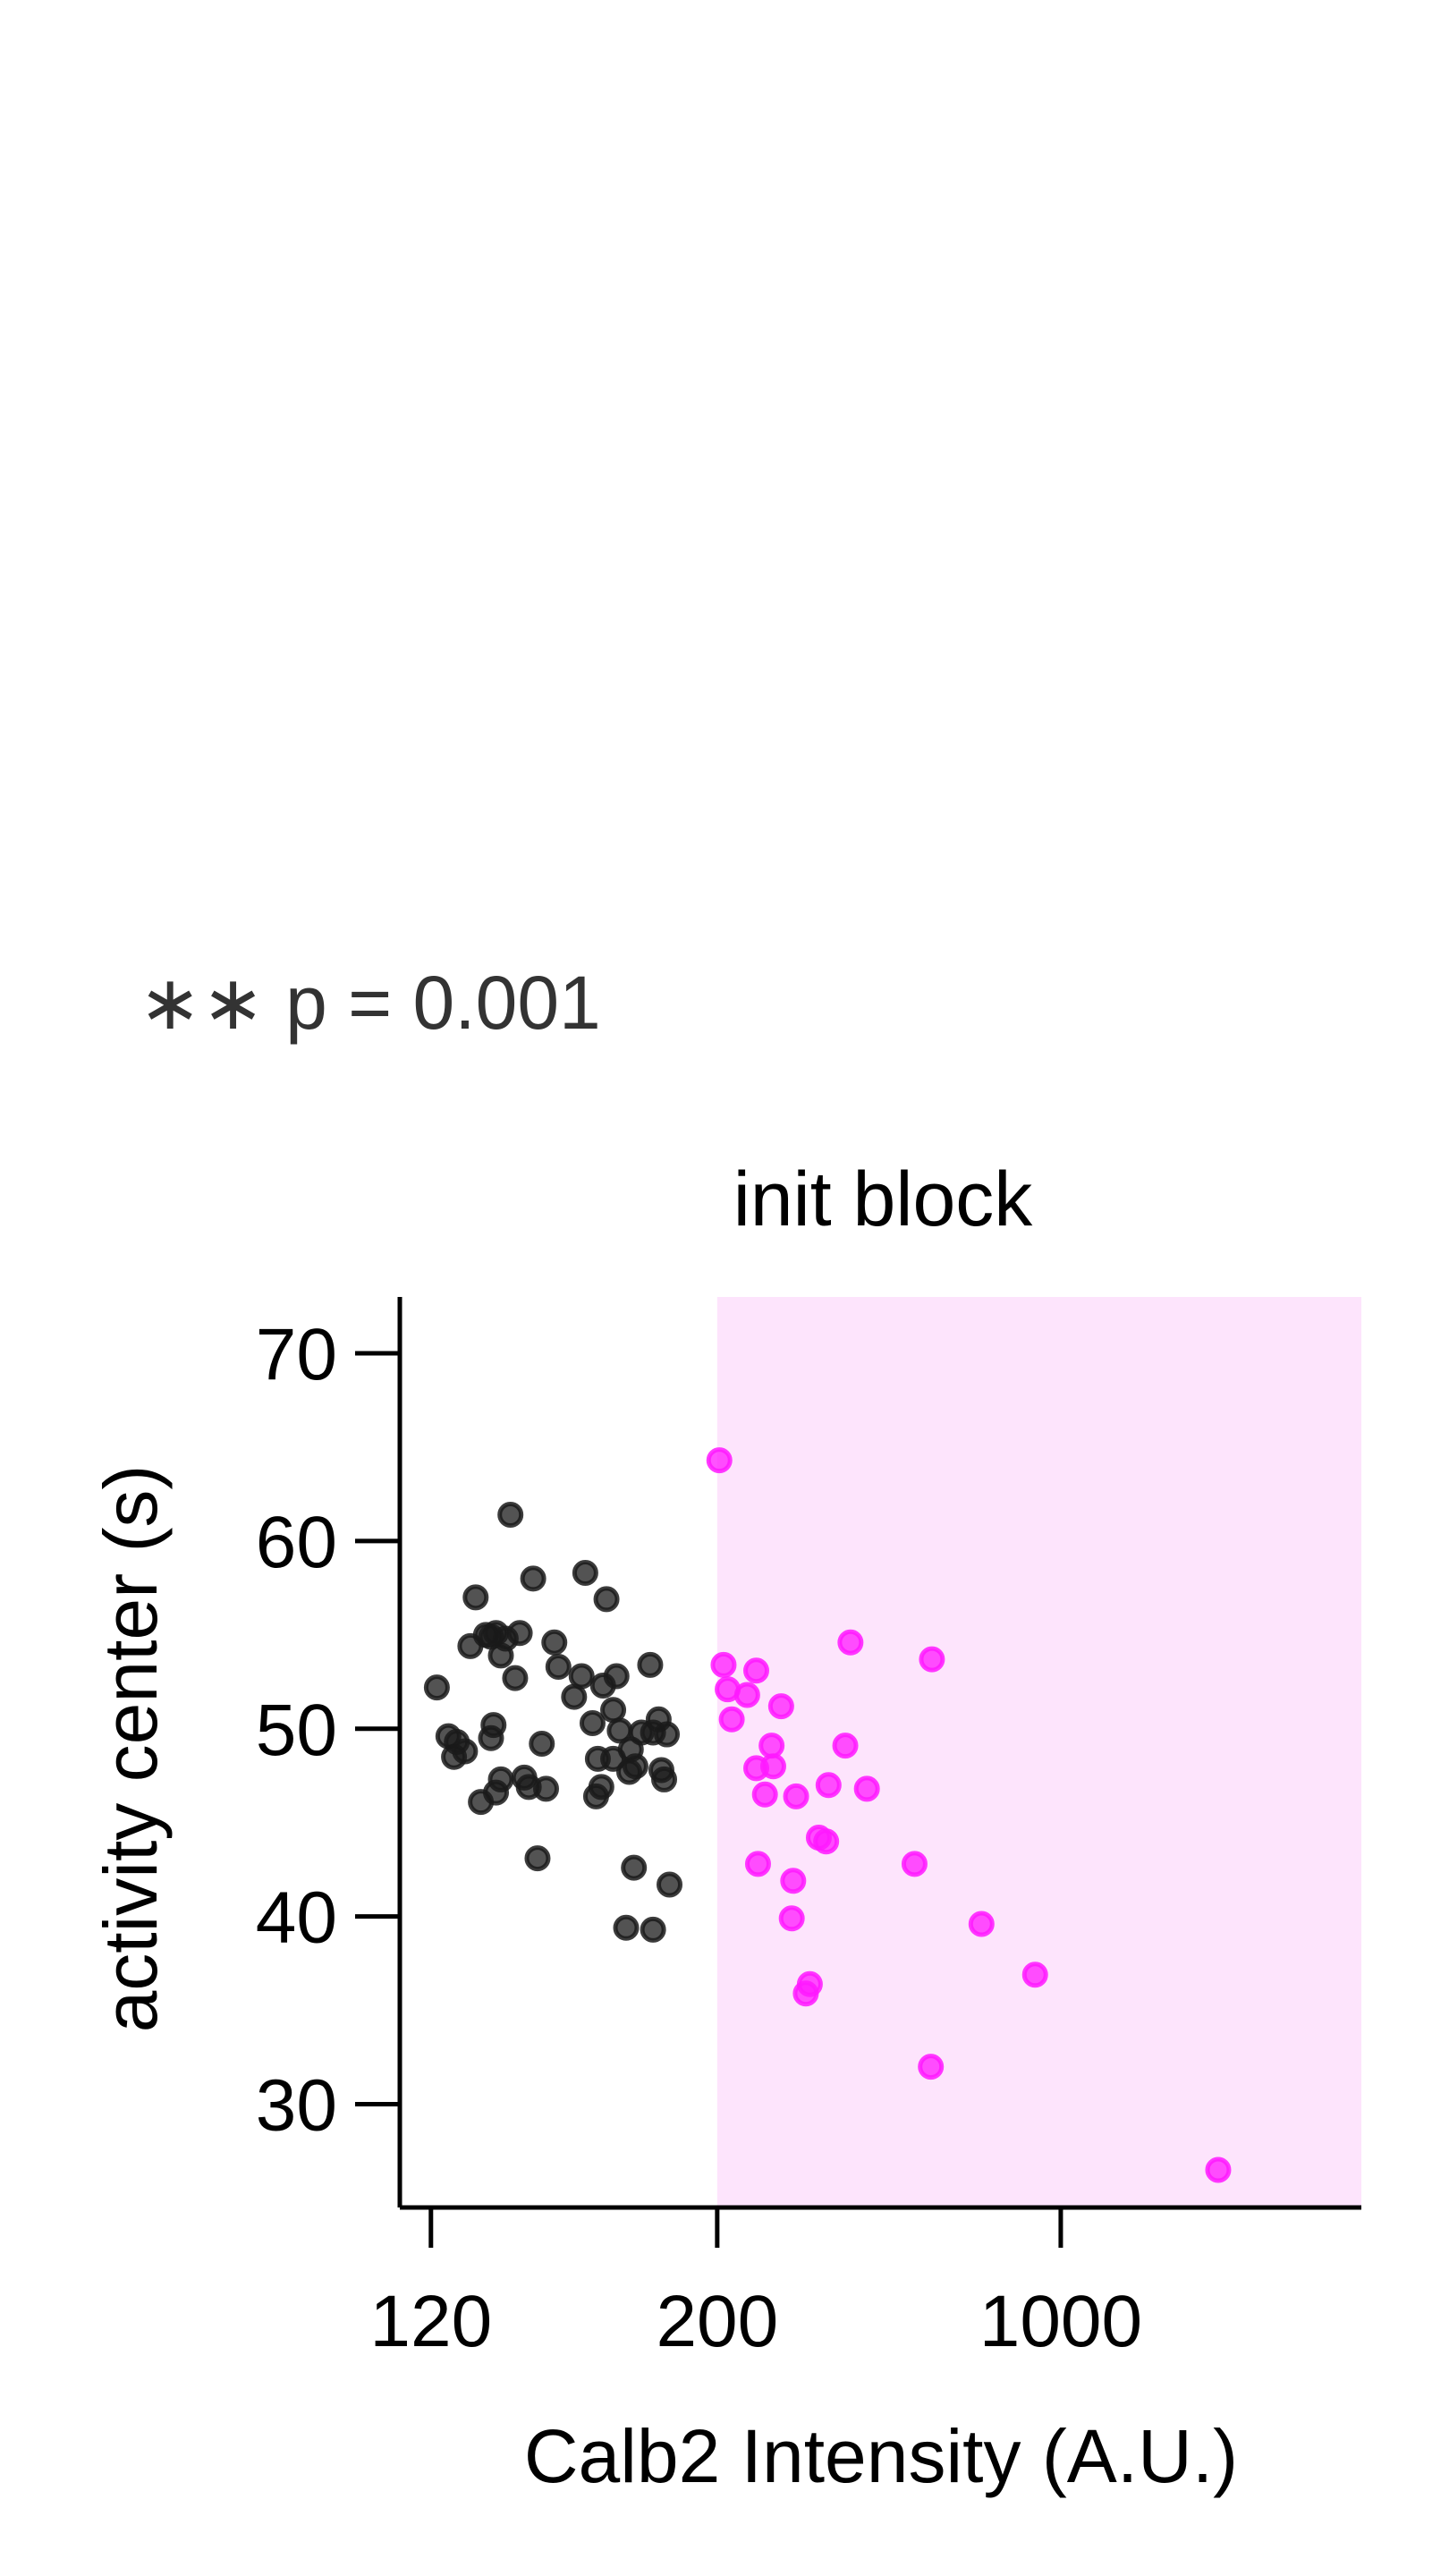 The width and height of the screenshot is (1449, 2576). I want to click on x-tick-label: 1000, so click(1060, 2321).